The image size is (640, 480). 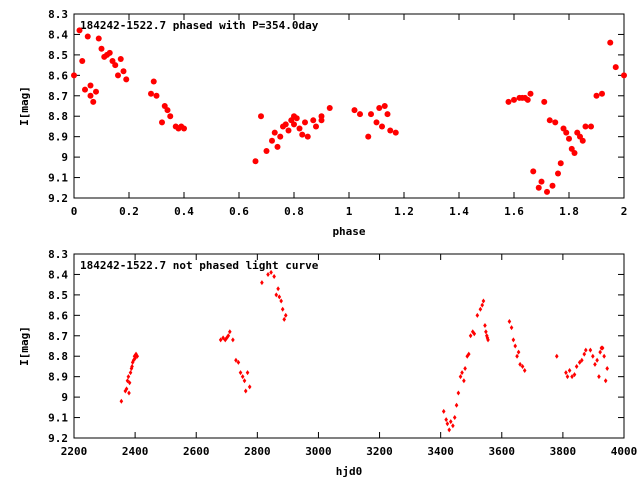 What do you see at coordinates (569, 211) in the screenshot?
I see `x-tick-label: 1.8` at bounding box center [569, 211].